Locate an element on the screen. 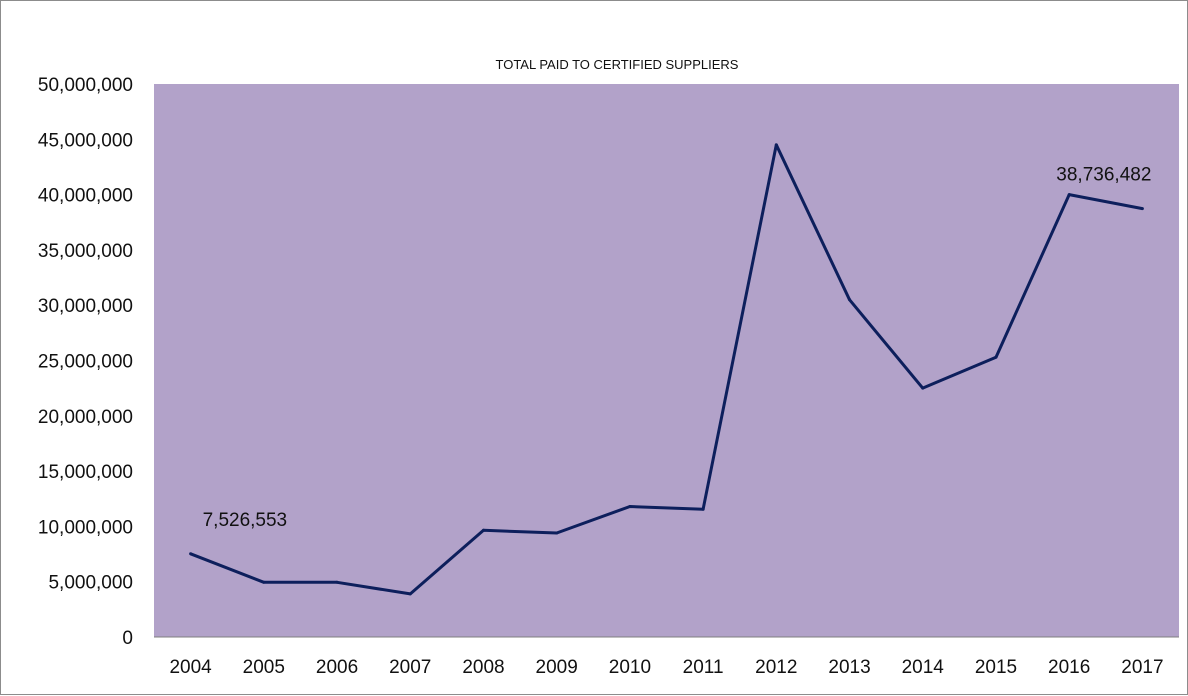 The width and height of the screenshot is (1188, 696). y-tick-label: 40,000,000 is located at coordinates (85, 196).